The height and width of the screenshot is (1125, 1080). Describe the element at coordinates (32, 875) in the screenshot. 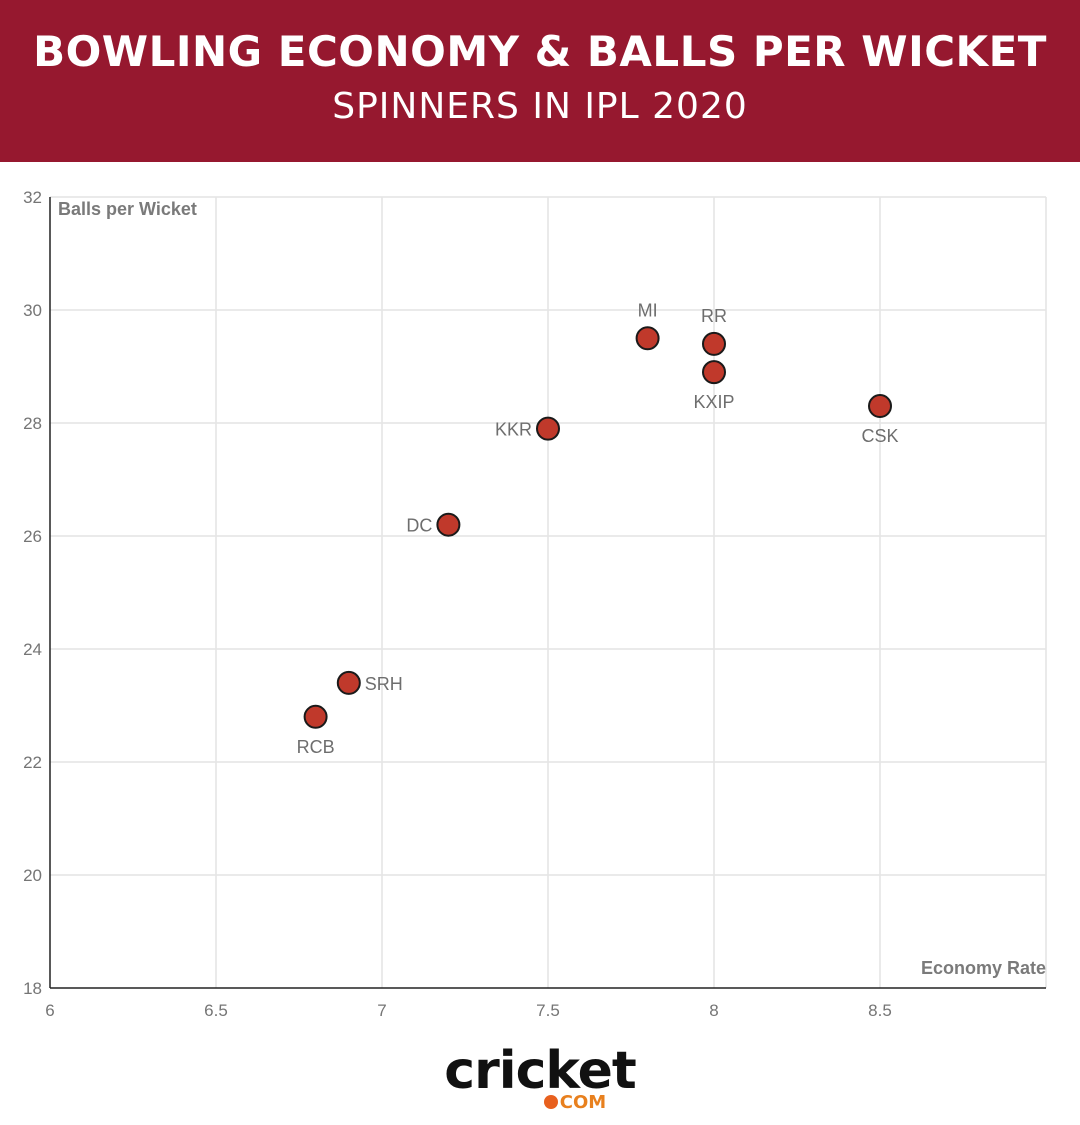

I see `y-tick-label: 20` at that location.